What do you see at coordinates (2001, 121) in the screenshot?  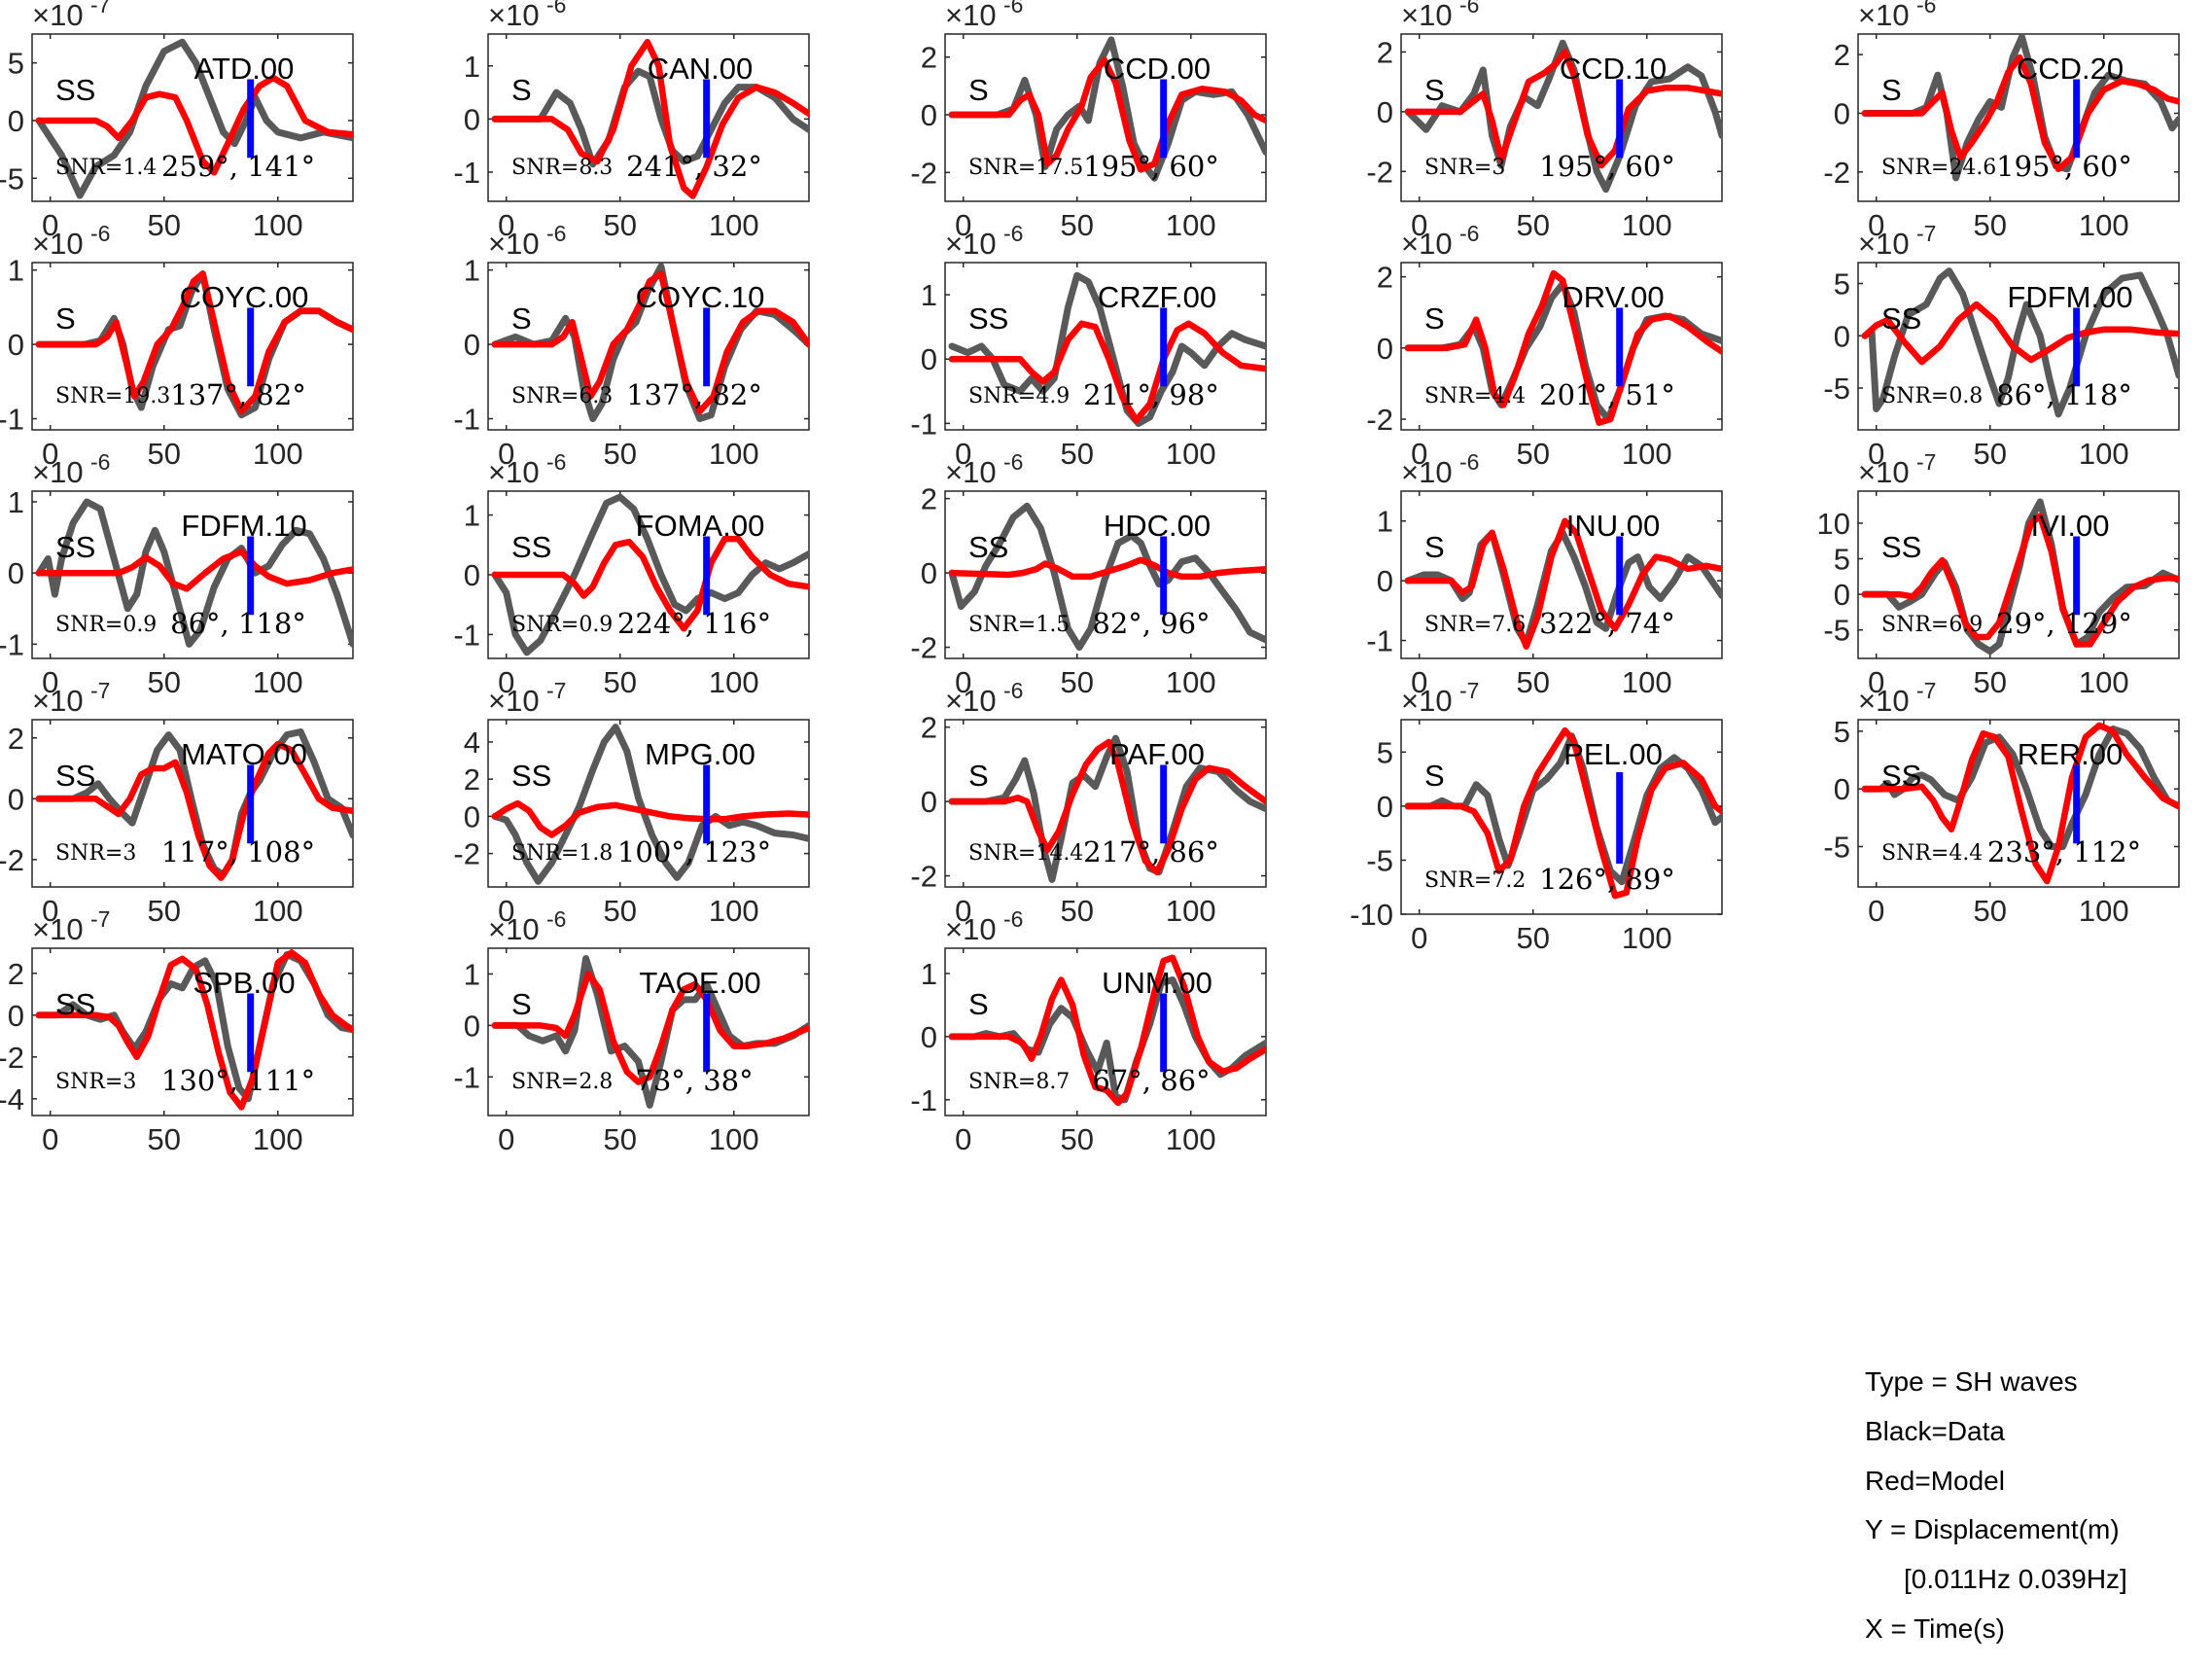 I see `panel-ccd-20: 0 50 100 -2 0 2×10 -6 S CCD.20 SNR=24.6 195°, 60°` at bounding box center [2001, 121].